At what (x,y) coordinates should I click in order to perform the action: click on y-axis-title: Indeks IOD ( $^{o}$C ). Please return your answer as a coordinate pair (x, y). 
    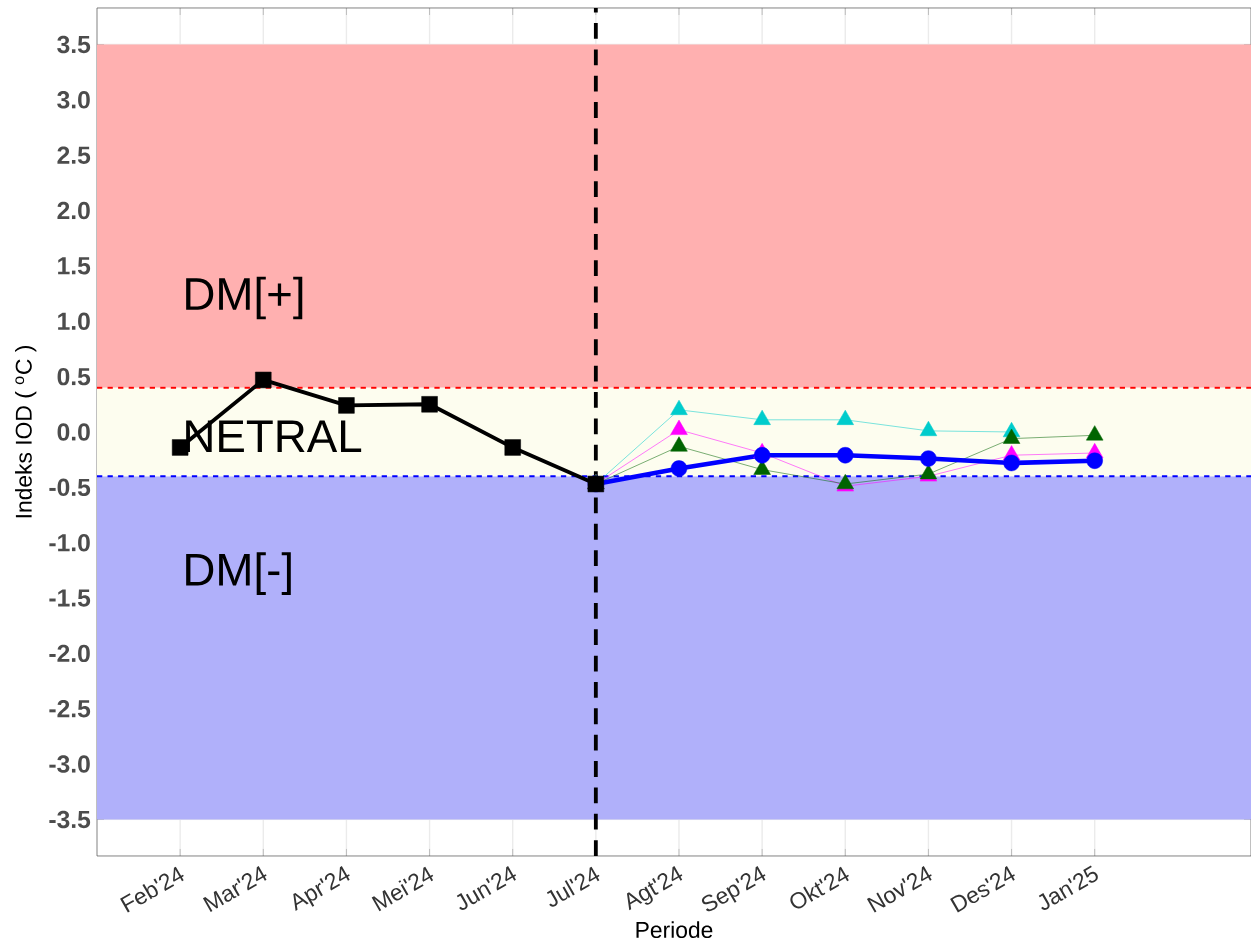
    Looking at the image, I should click on (26, 432).